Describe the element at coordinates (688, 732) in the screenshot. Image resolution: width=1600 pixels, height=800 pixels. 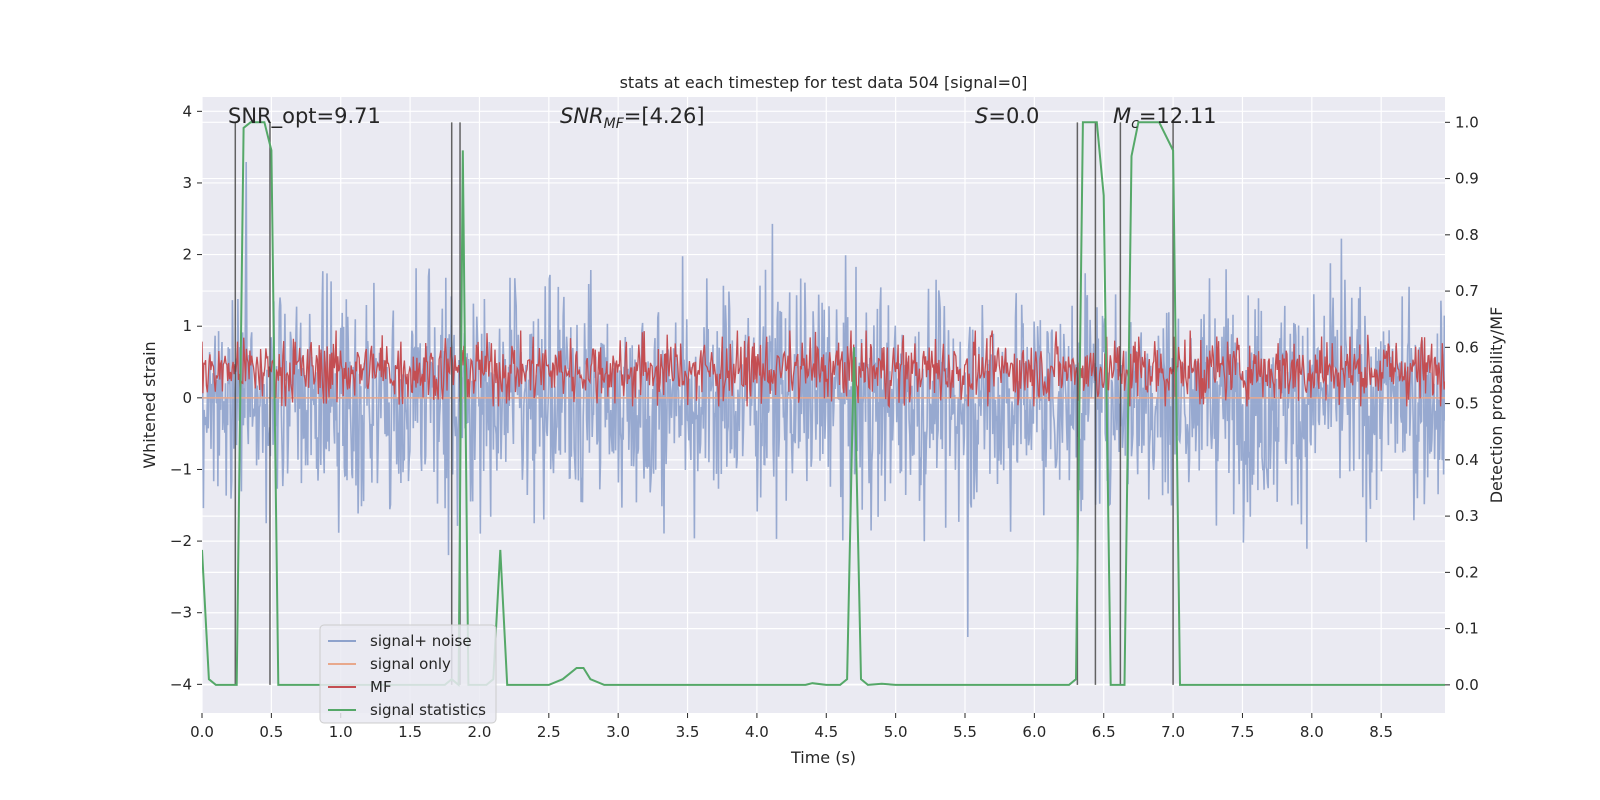
I see `x-tick-label: 3.5` at that location.